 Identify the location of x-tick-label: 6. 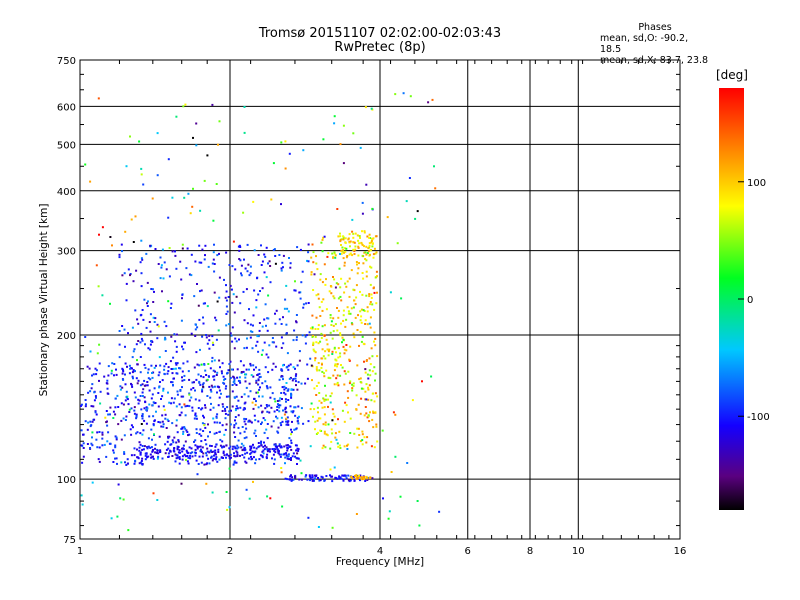
(468, 551).